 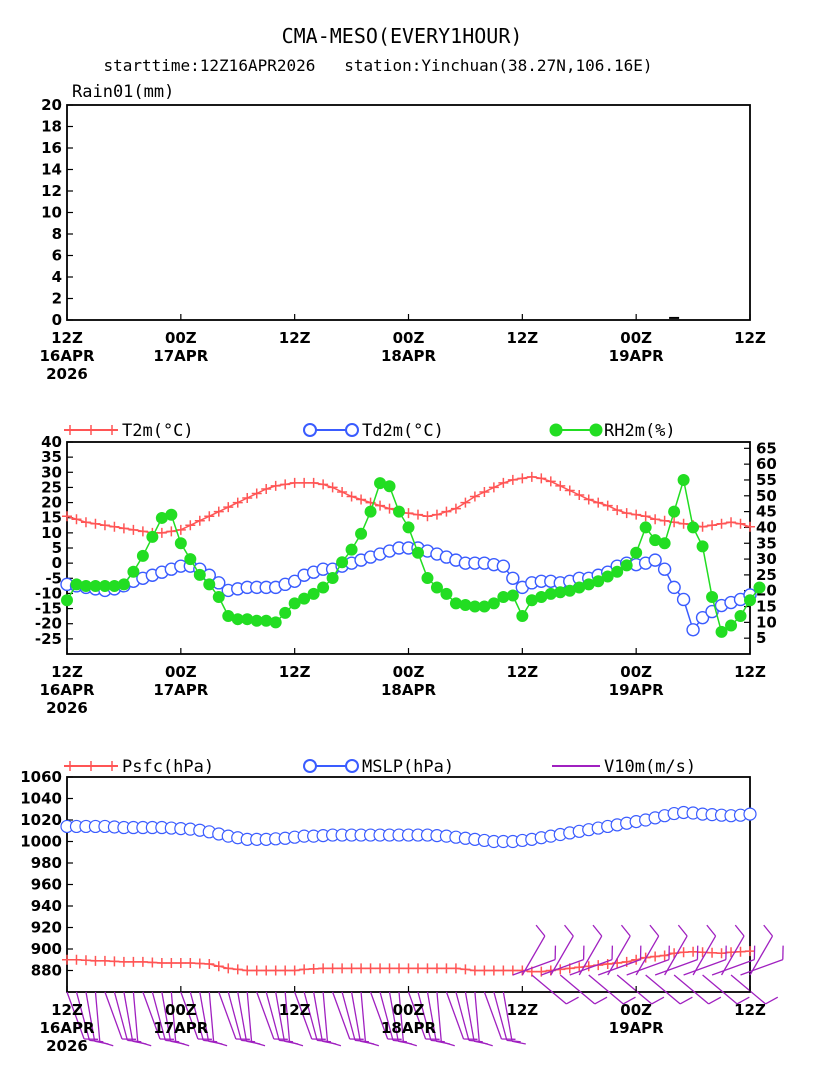 What do you see at coordinates (51, 487) in the screenshot?
I see `y-tick-label: 25` at bounding box center [51, 487].